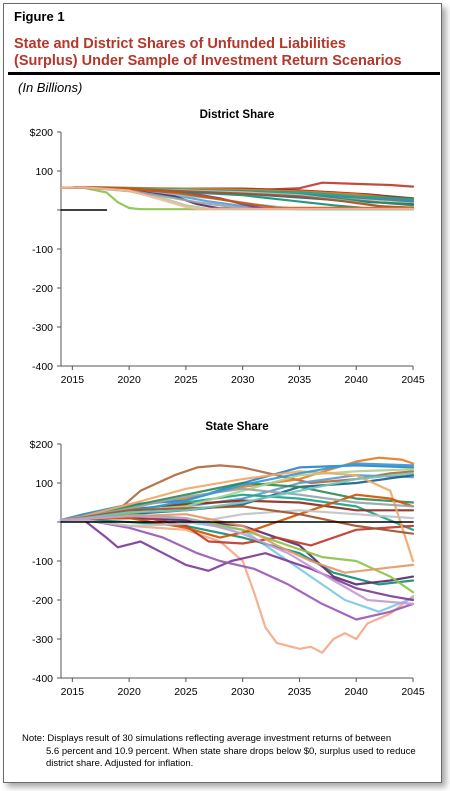 The height and width of the screenshot is (791, 450). What do you see at coordinates (236, 427) in the screenshot?
I see `chart-title: State Share` at bounding box center [236, 427].